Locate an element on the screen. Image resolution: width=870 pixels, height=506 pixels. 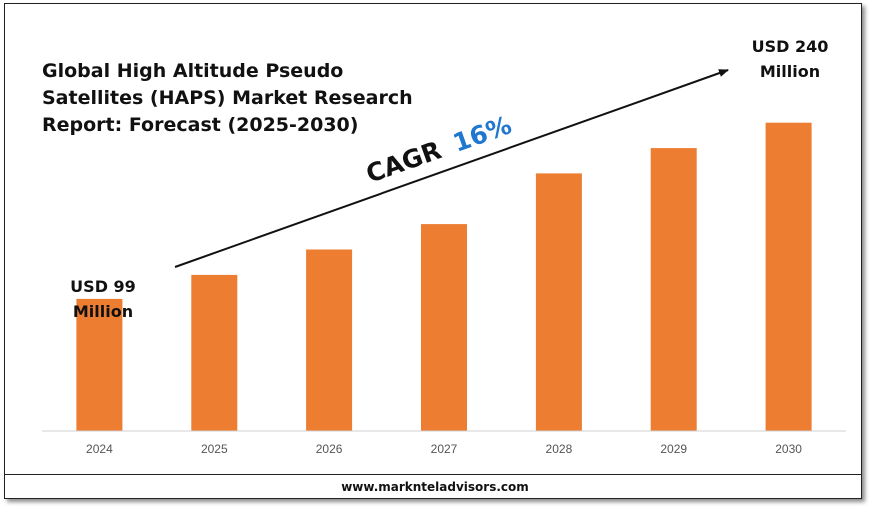
cagr-annotation: CAGR 16% is located at coordinates (438, 149).